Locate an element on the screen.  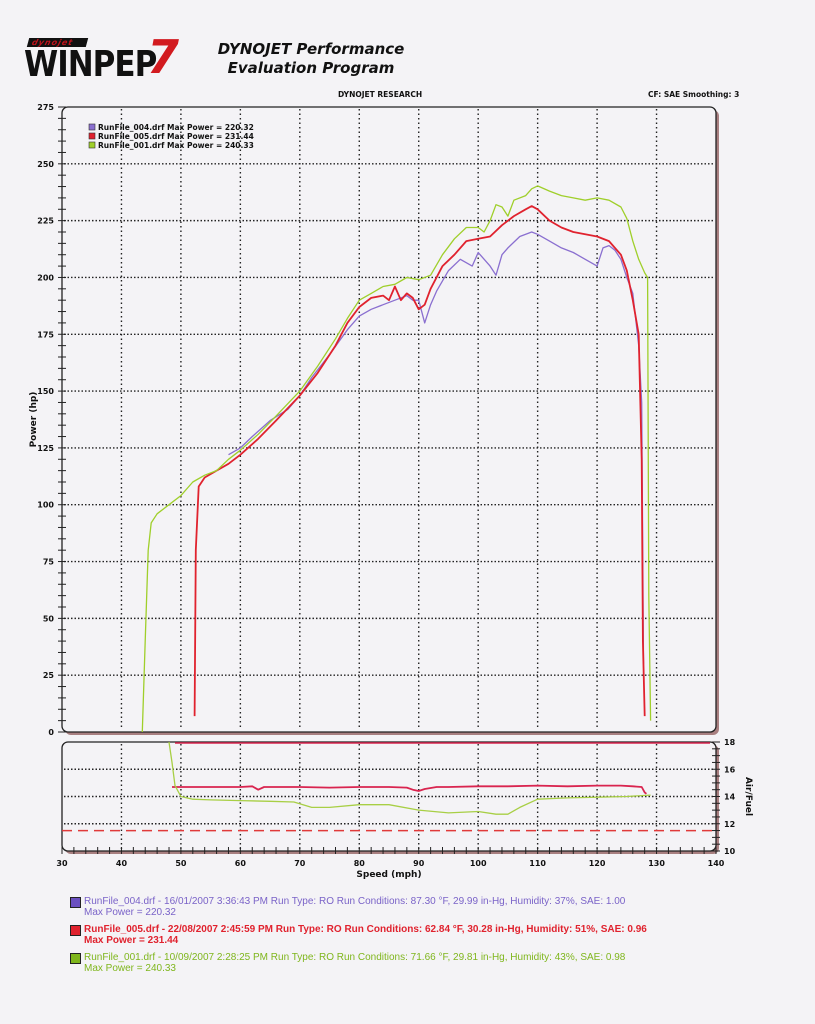
y-tick-label: 100 is located at coordinates (45, 505).